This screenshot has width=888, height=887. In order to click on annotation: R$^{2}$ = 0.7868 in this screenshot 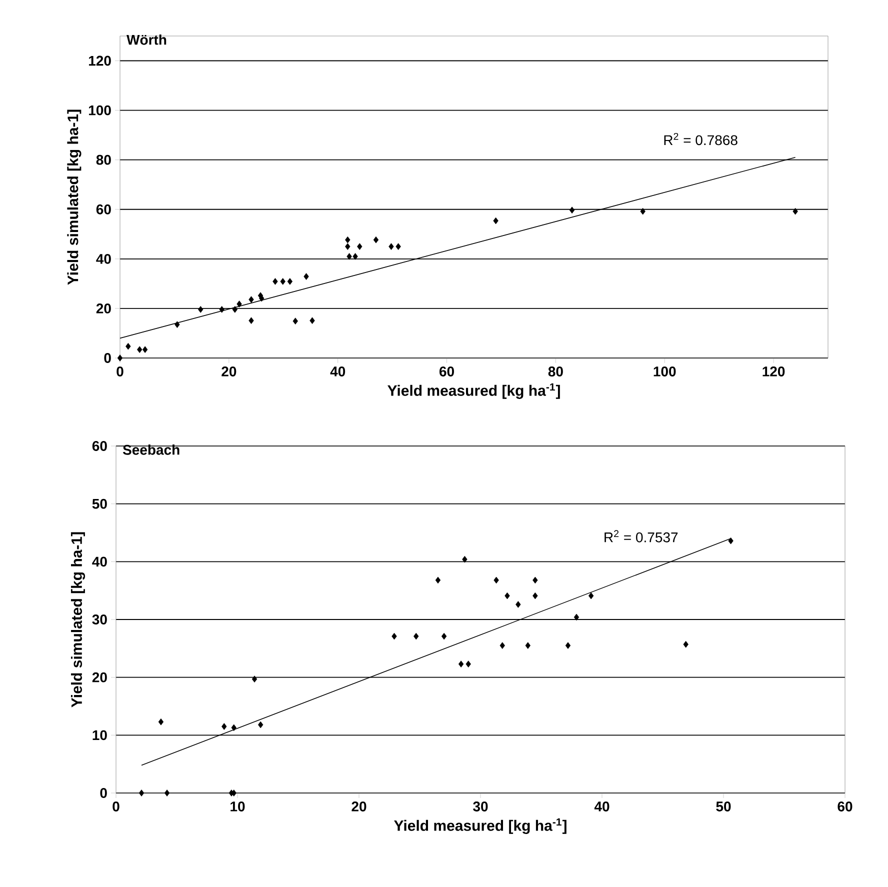, I will do `click(701, 139)`.